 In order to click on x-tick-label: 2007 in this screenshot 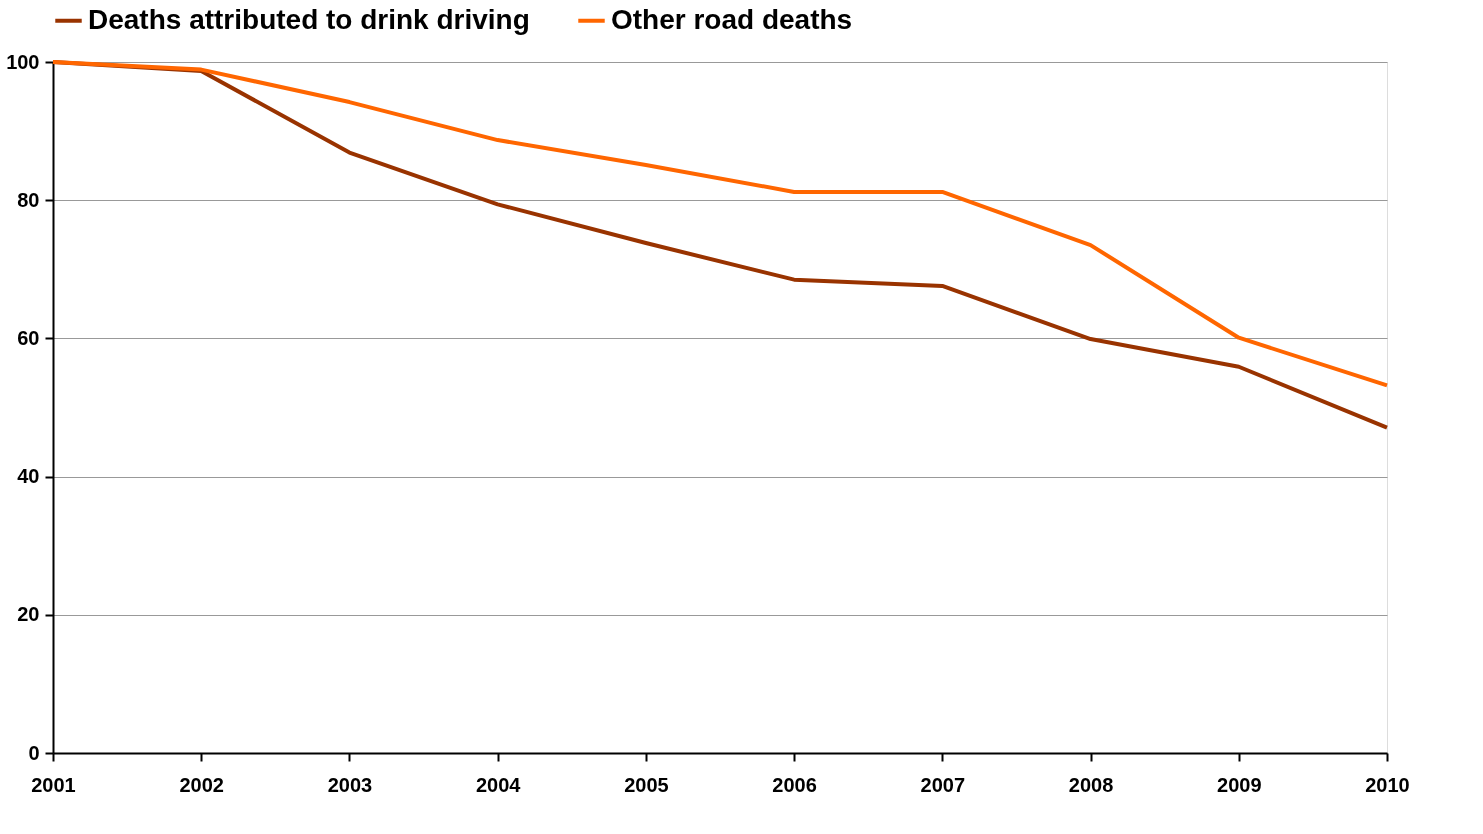, I will do `click(943, 784)`.